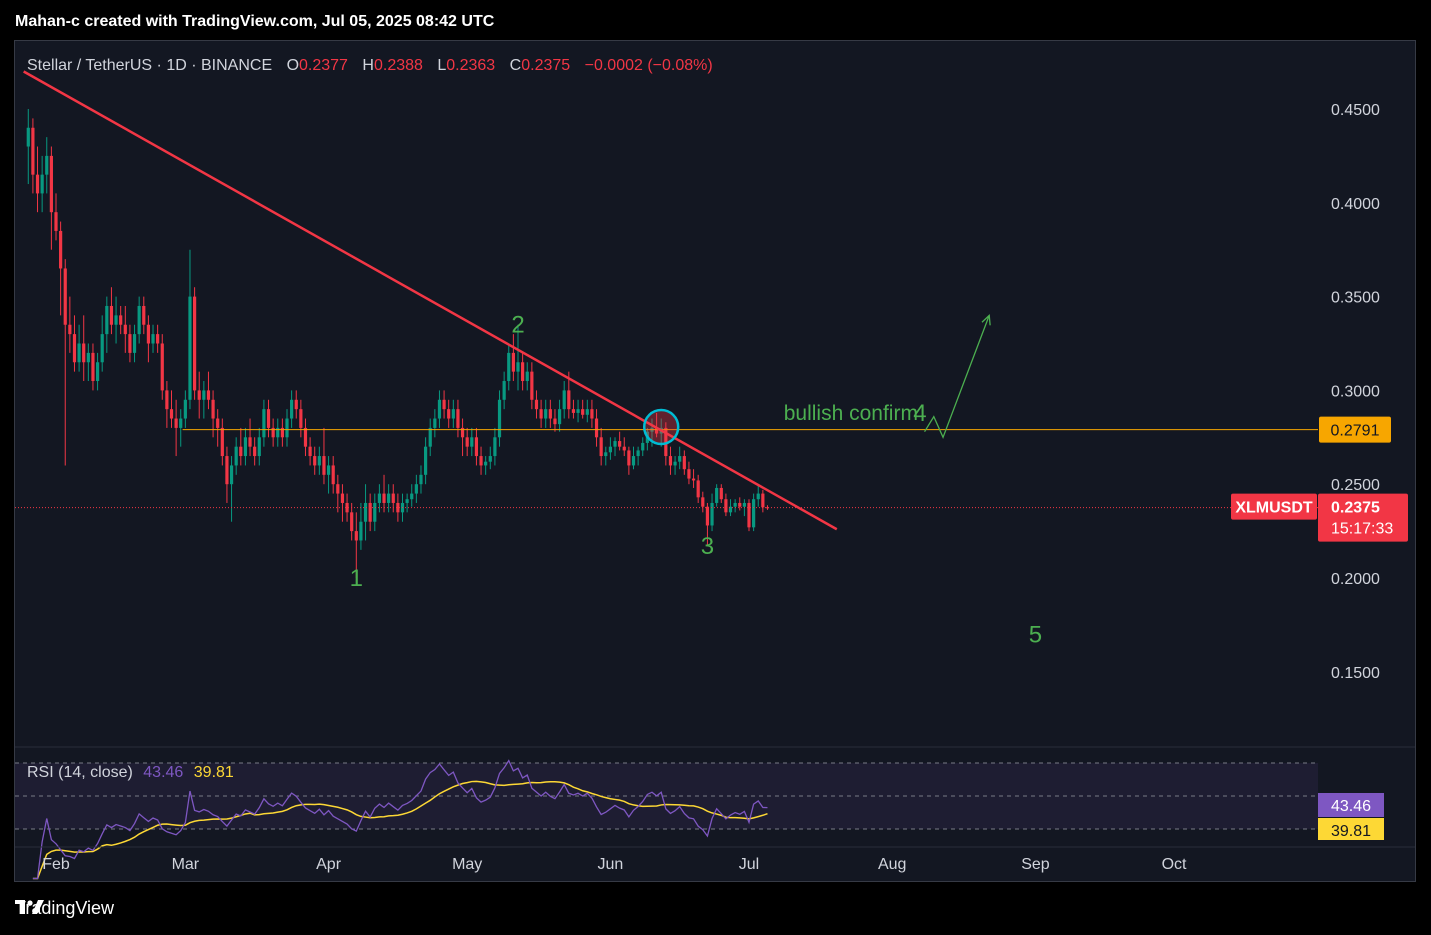 This screenshot has width=1431, height=935. I want to click on wave-label-1: 1, so click(356, 578).